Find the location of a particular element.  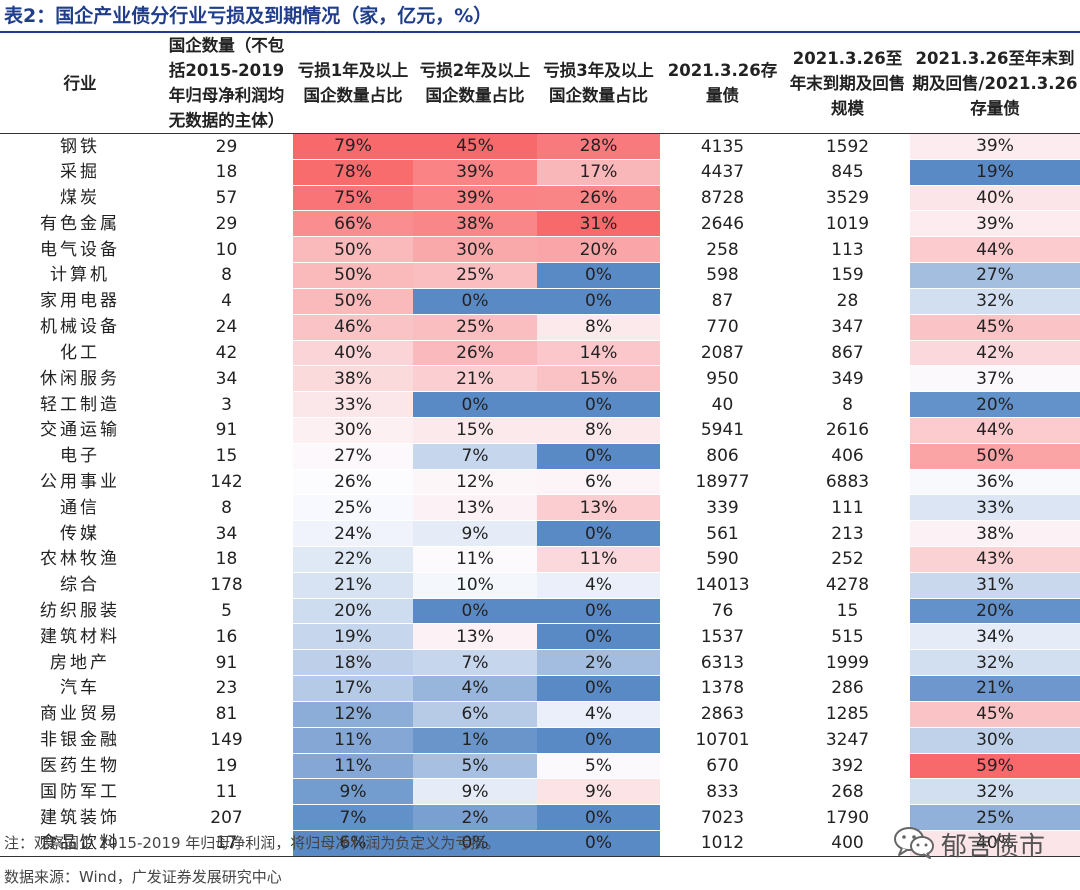

cell-count: 18 is located at coordinates (226, 559).